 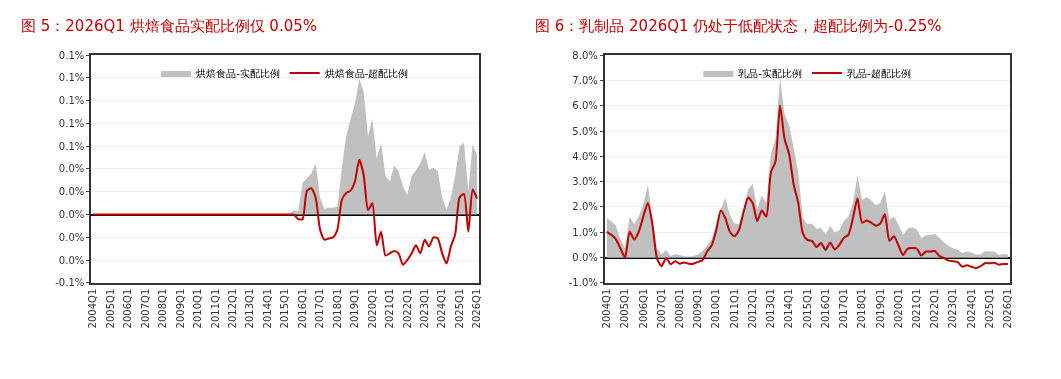 I want to click on y-tick-label: 2.0%, so click(x=585, y=207).